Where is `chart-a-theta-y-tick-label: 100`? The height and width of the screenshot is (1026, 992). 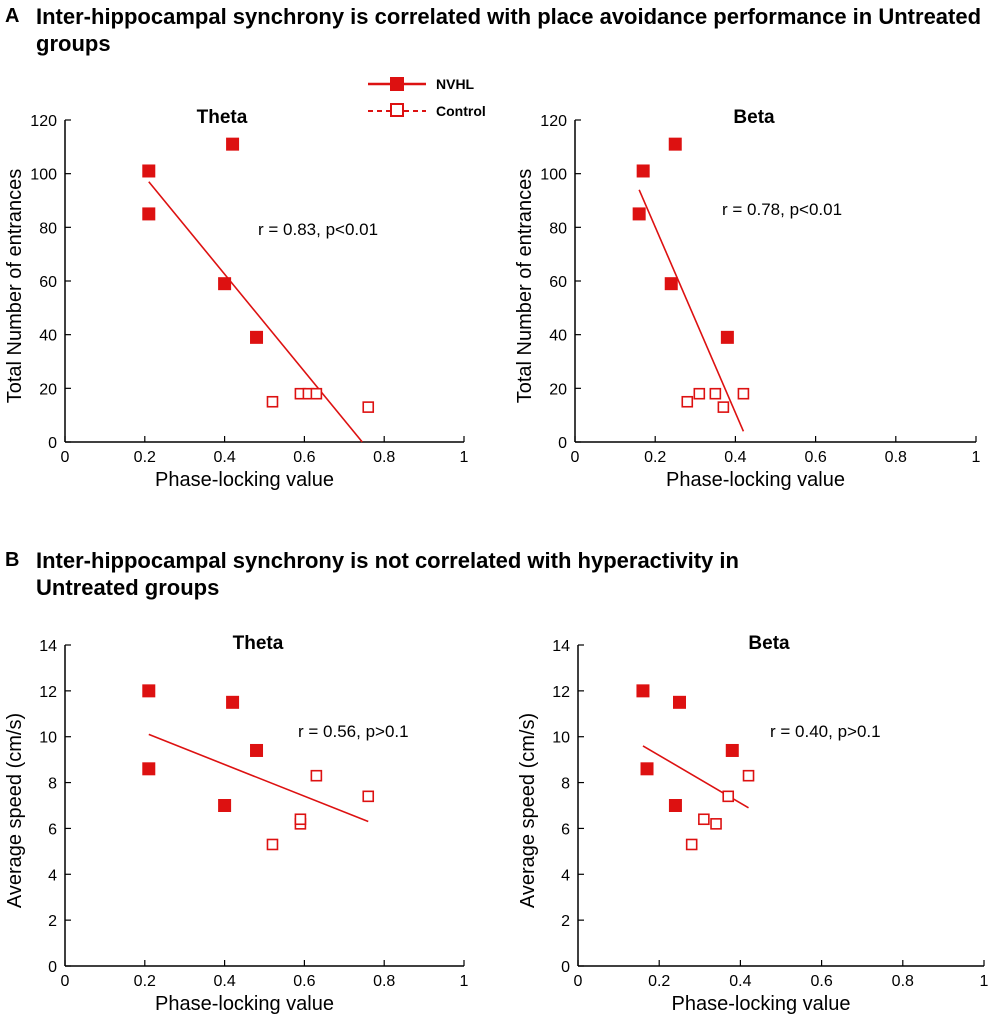 chart-a-theta-y-tick-label: 100 is located at coordinates (43, 175).